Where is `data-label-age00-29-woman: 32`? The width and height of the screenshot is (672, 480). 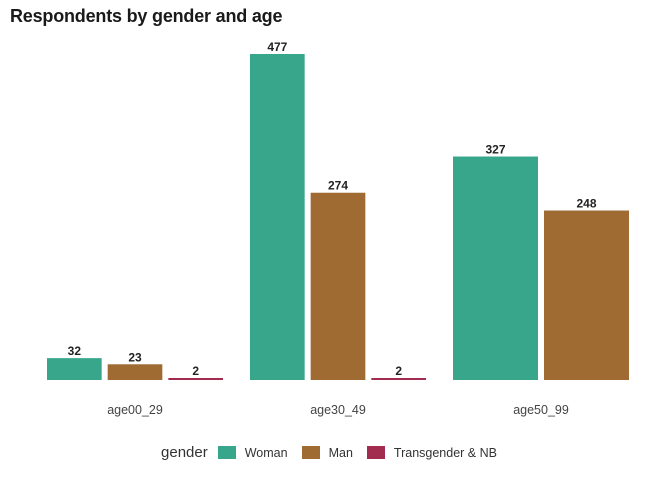
data-label-age00-29-woman: 32 is located at coordinates (75, 351).